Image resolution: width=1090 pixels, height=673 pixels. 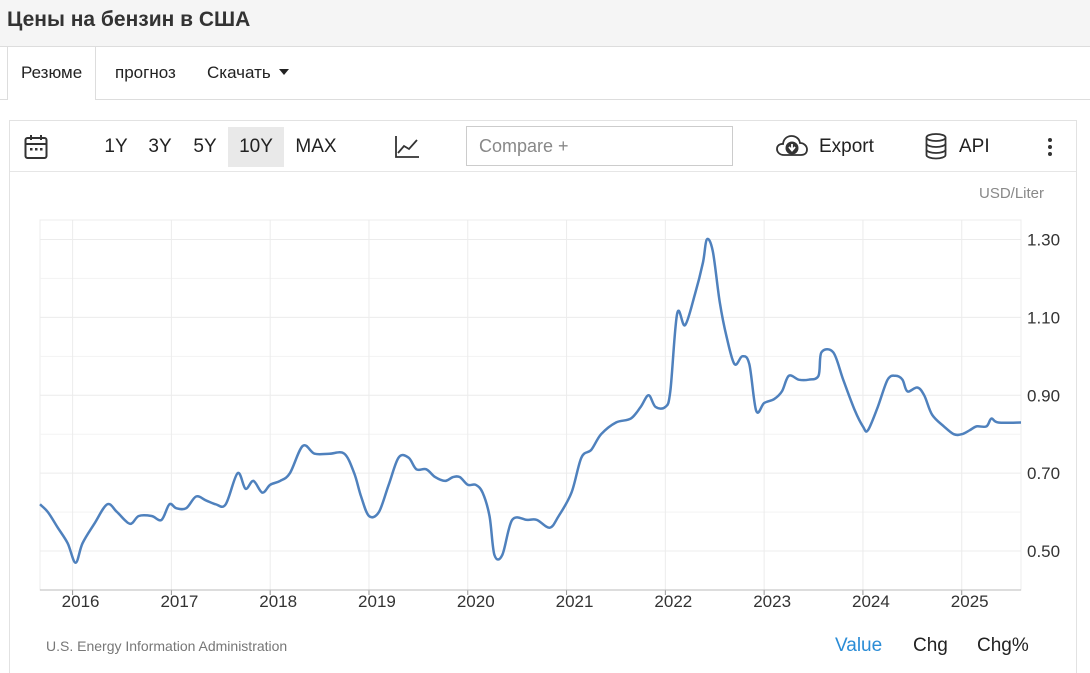 What do you see at coordinates (936, 146) in the screenshot?
I see `database-icon` at bounding box center [936, 146].